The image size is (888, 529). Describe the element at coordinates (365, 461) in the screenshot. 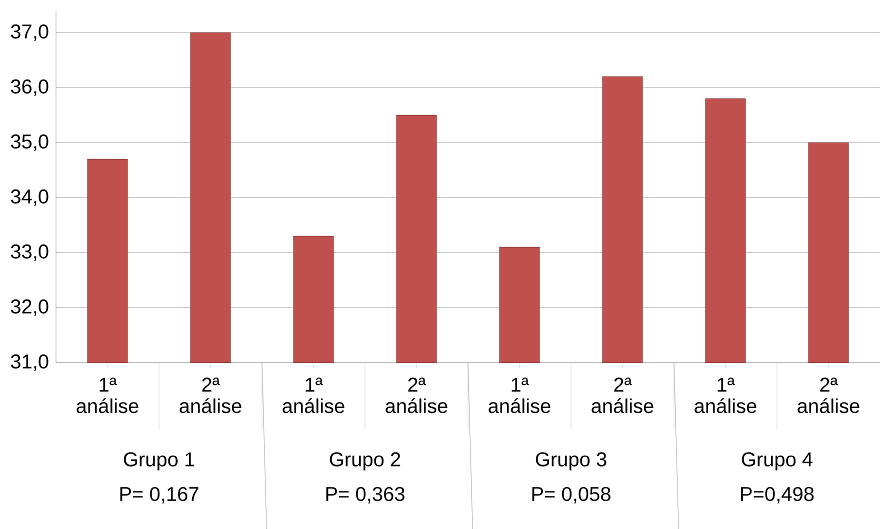

I see `text: Grupo 2` at that location.